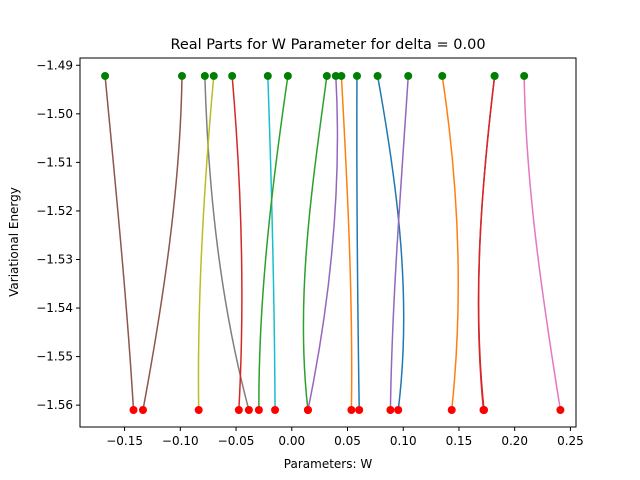 The image size is (640, 480). I want to click on y-tick-label: −1.54, so click(54, 308).